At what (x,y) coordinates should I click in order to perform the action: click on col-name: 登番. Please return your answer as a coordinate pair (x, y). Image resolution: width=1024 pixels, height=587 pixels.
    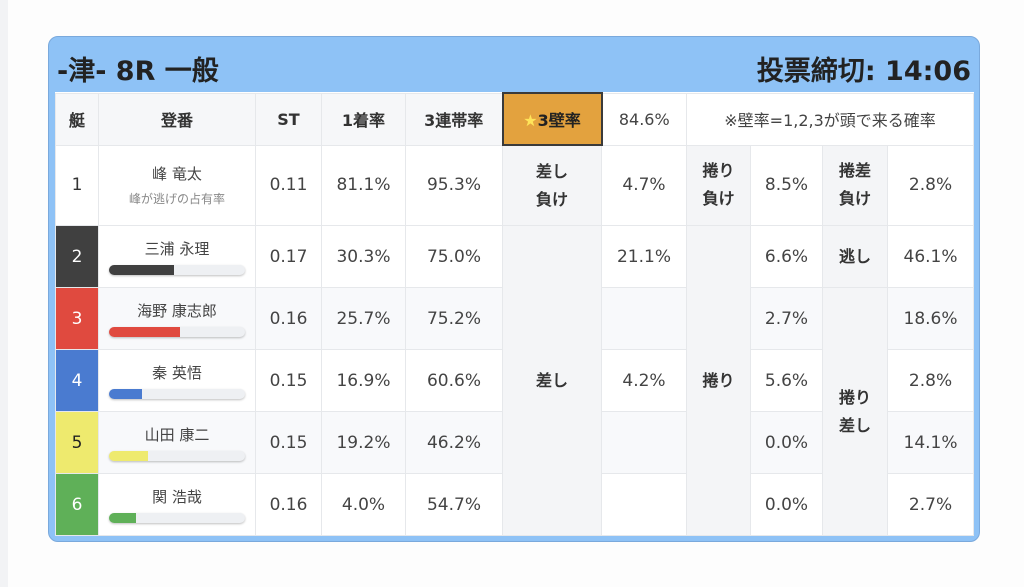
    Looking at the image, I should click on (177, 119).